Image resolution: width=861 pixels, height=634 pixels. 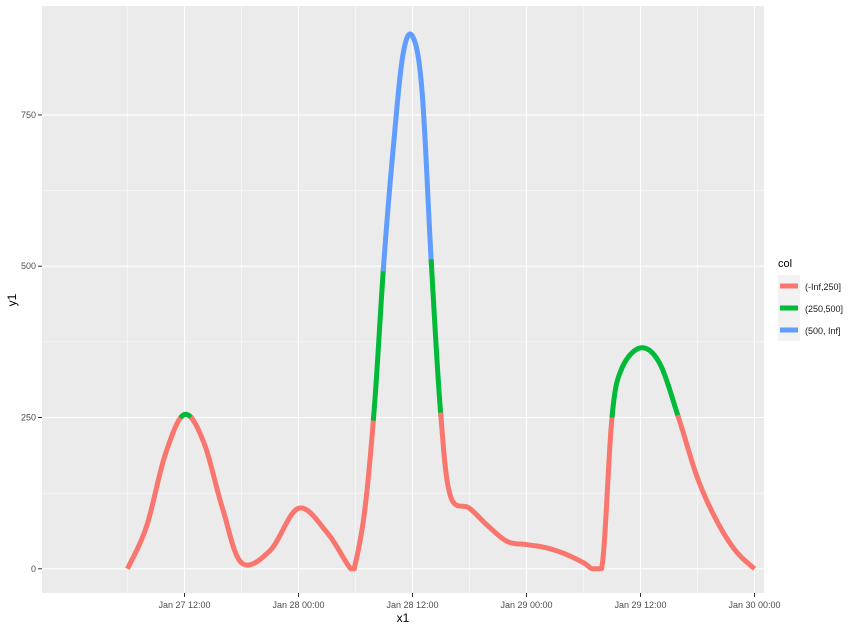 What do you see at coordinates (810, 299) in the screenshot?
I see `legend: col (-Inf,250] (250,500] (500, Inf]` at bounding box center [810, 299].